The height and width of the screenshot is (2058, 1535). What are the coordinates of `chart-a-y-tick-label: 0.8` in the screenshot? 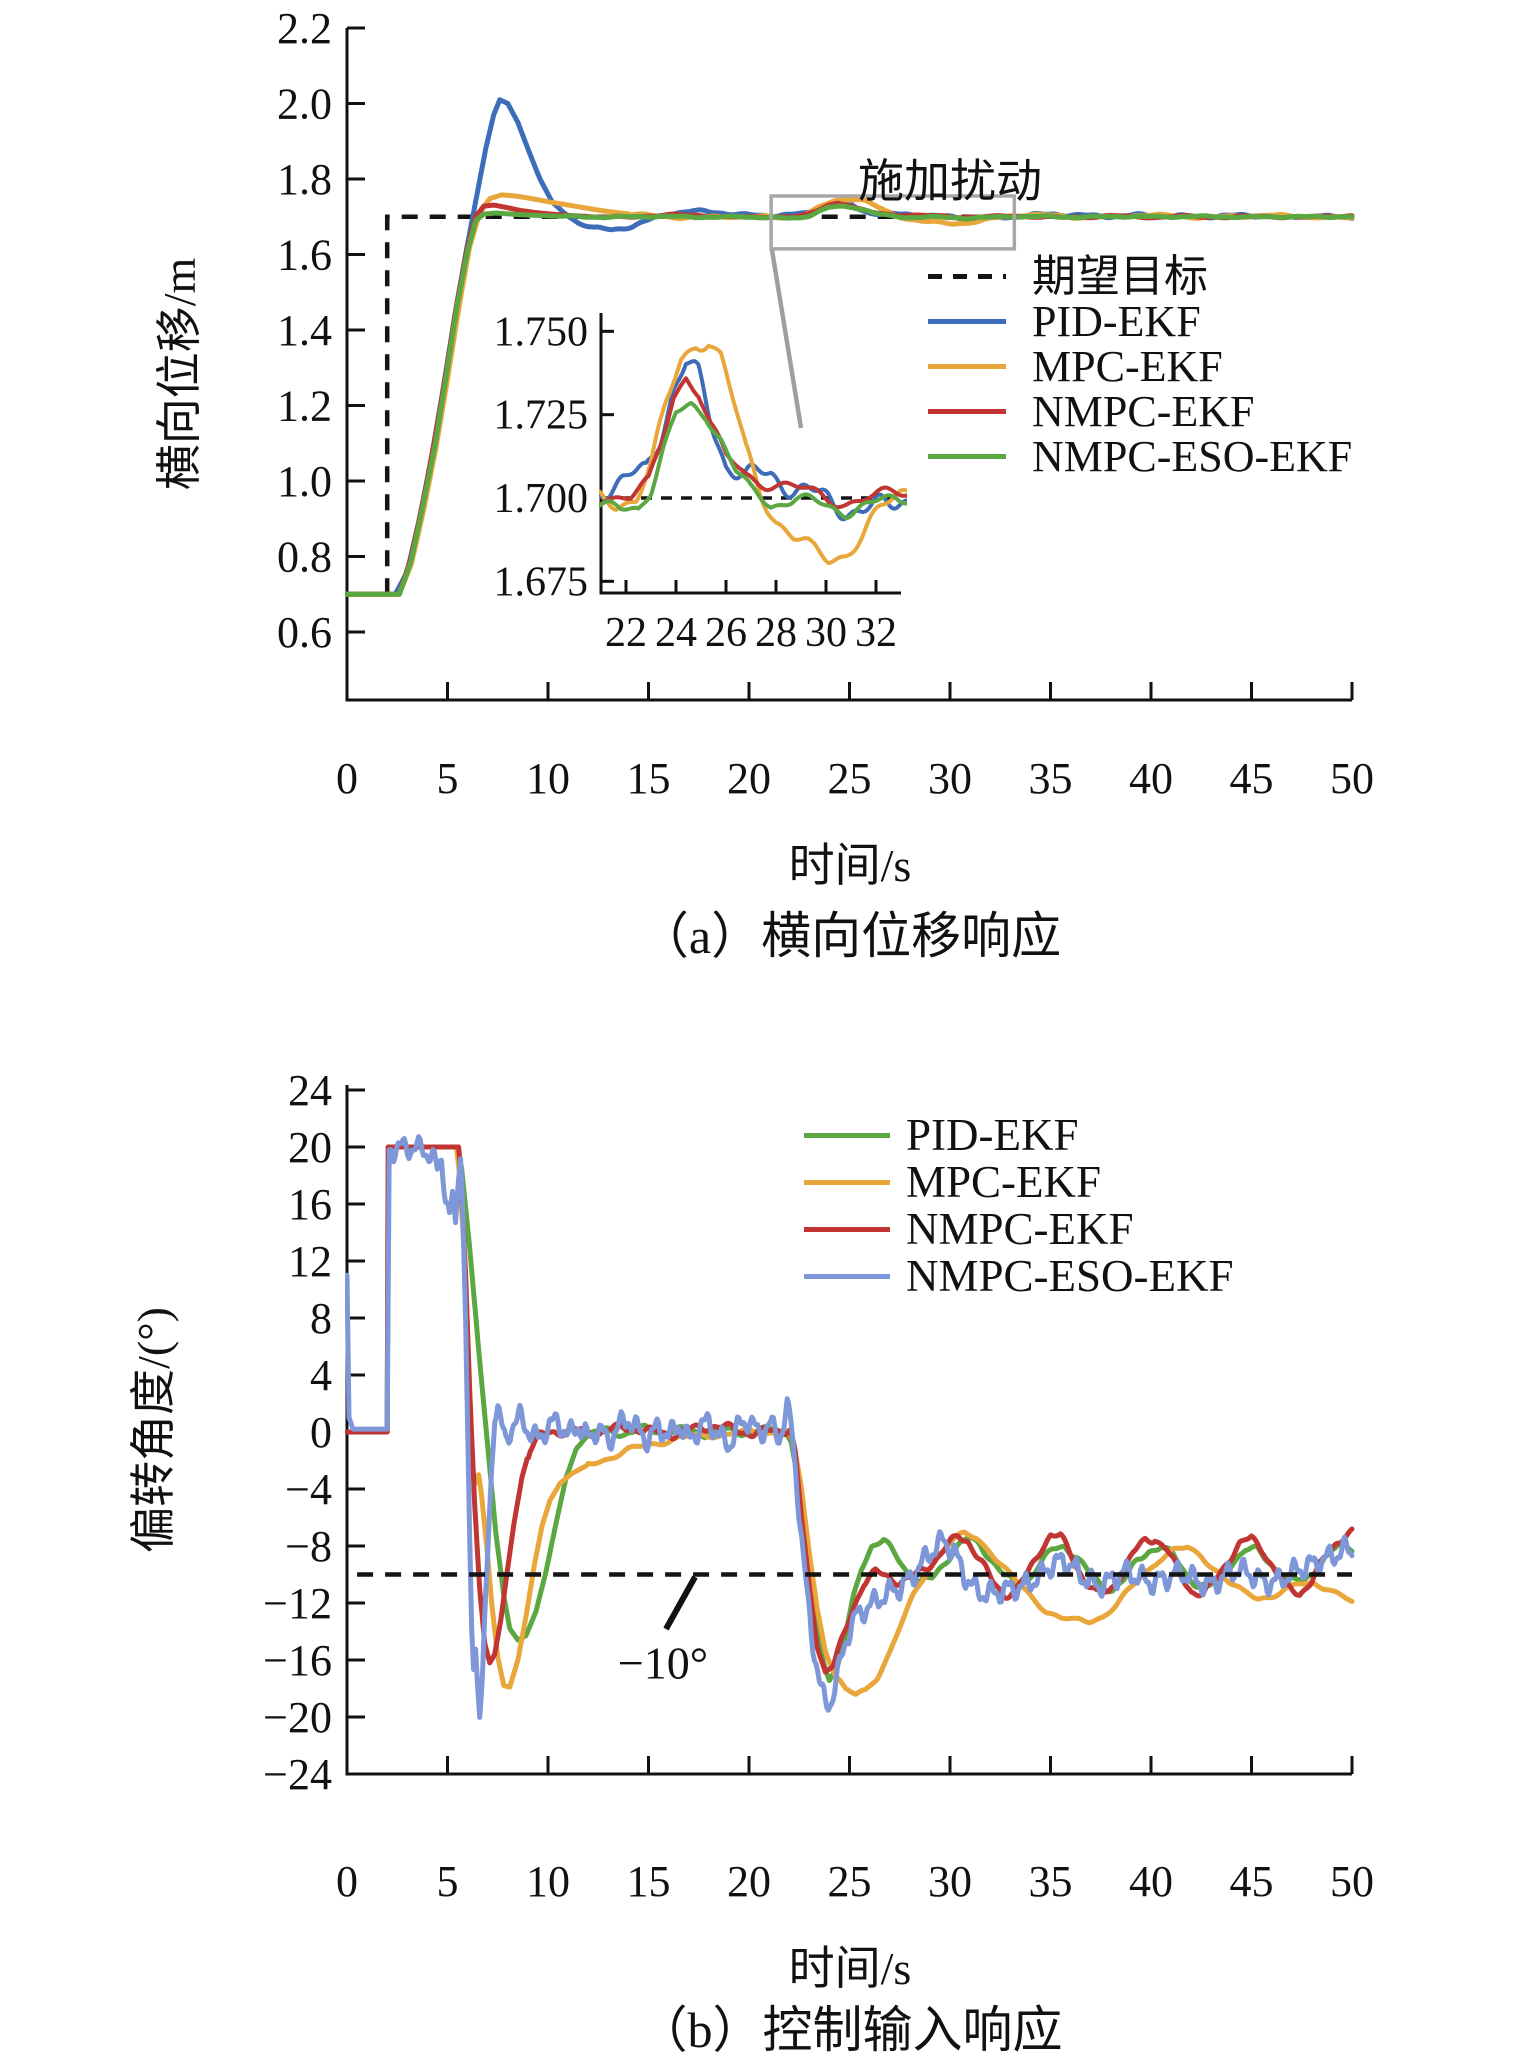 It's located at (304, 557).